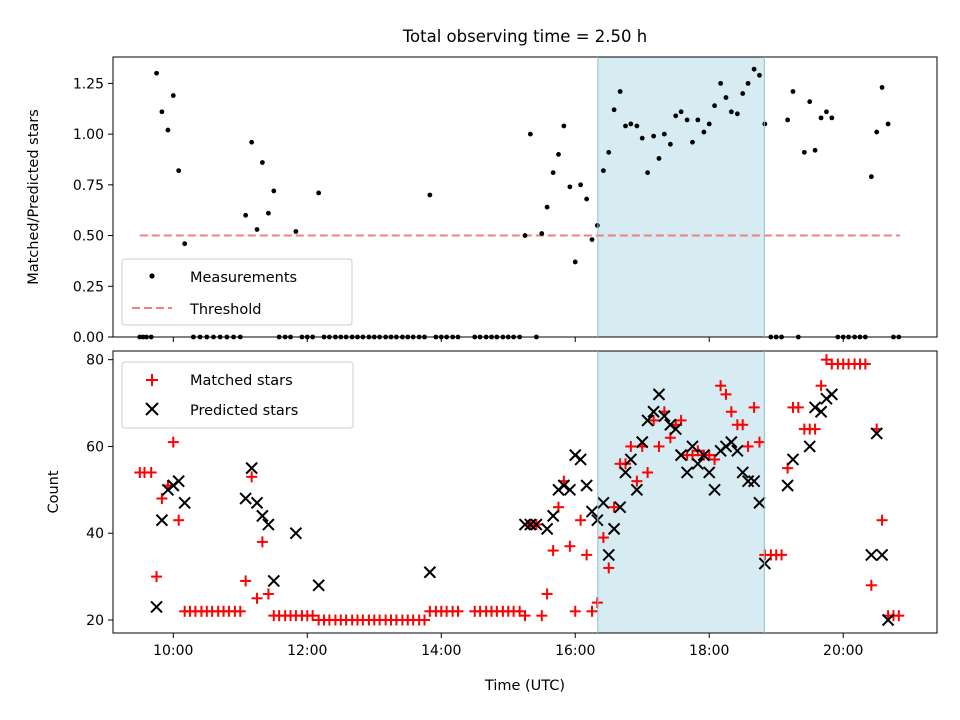 The width and height of the screenshot is (960, 720). Describe the element at coordinates (843, 651) in the screenshot. I see `bottom-x-tick-label: 20:00` at that location.